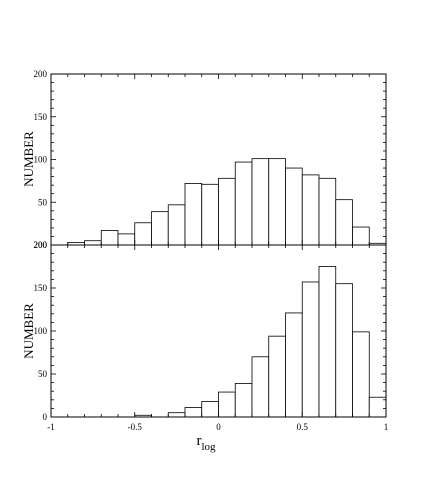  I want to click on x-axis-label-subscript: log, so click(208, 447).